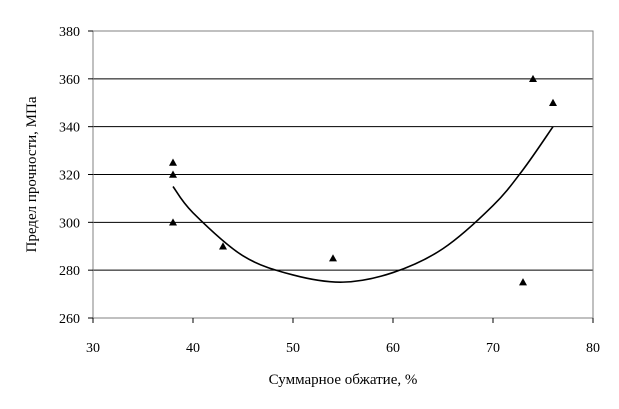 The width and height of the screenshot is (619, 409). Describe the element at coordinates (69, 176) in the screenshot. I see `y-tick-label: 320` at that location.